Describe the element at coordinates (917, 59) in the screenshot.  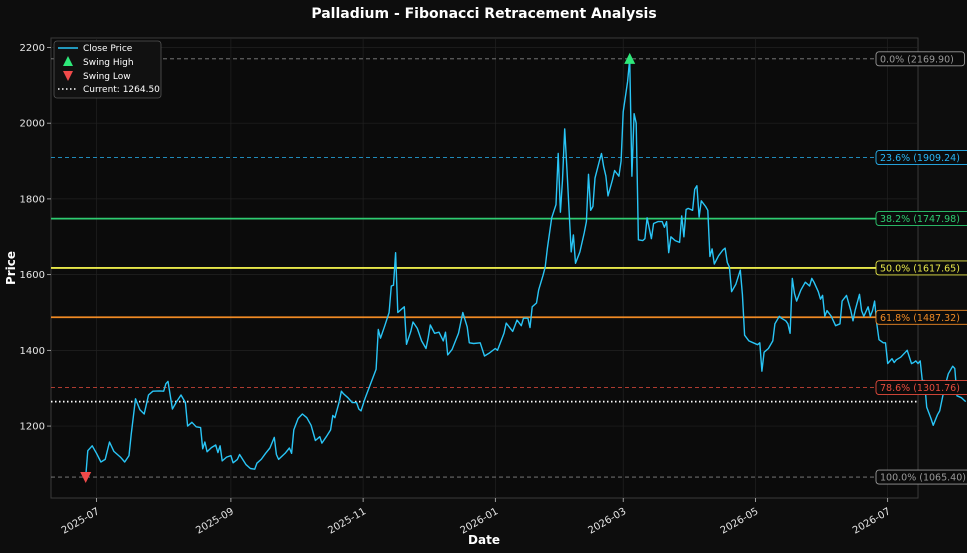
I see `fib-level-label: 0.0% (2169.90)` at that location.